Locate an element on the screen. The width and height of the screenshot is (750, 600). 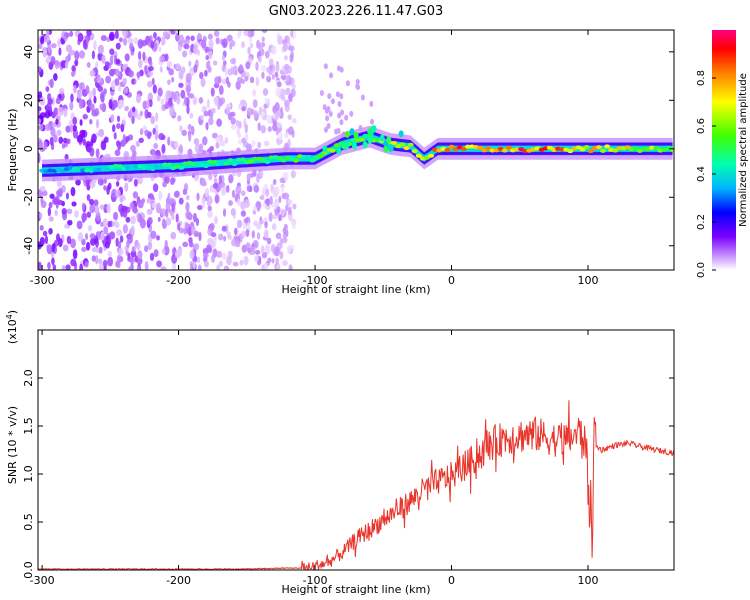
y-tick-label: 1.0 is located at coordinates (28, 474).